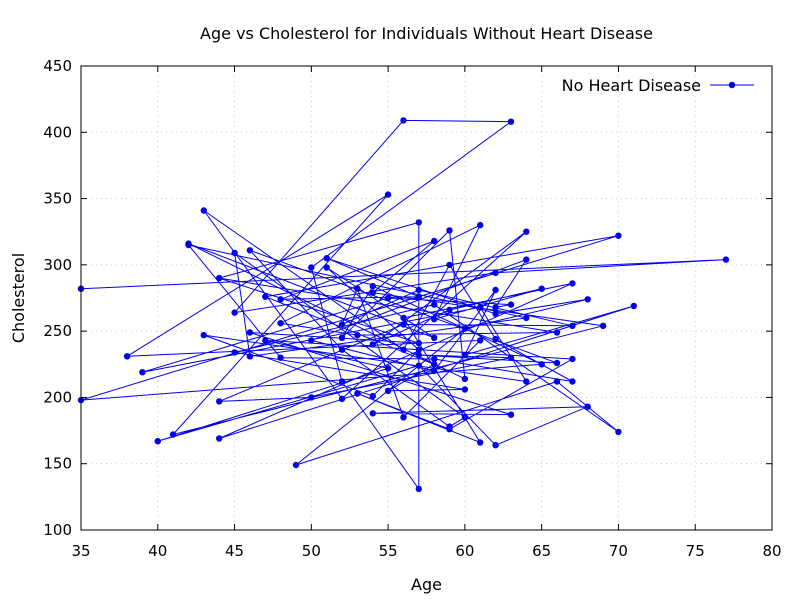 This screenshot has width=800, height=600. What do you see at coordinates (388, 551) in the screenshot?
I see `x-tick-label: 55` at bounding box center [388, 551].